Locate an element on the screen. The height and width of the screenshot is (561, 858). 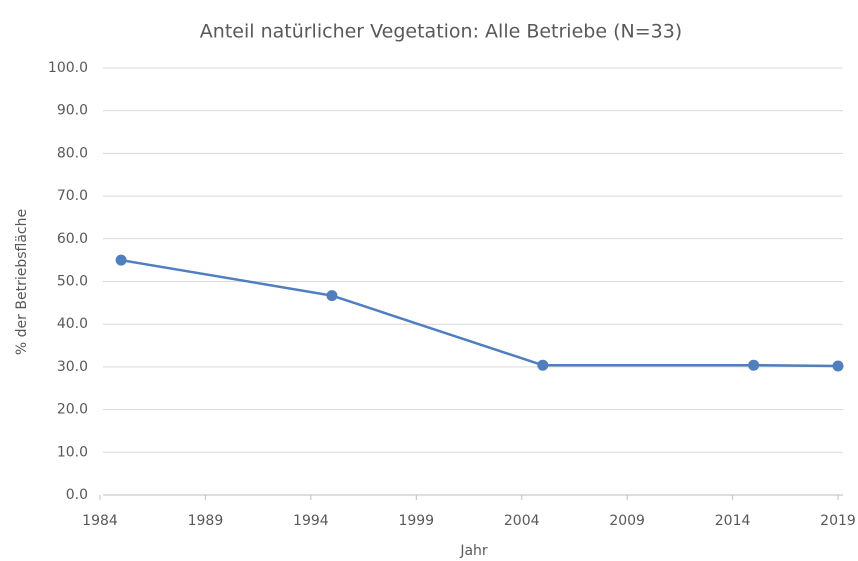
y-tick-label: 0.0 is located at coordinates (77, 495).